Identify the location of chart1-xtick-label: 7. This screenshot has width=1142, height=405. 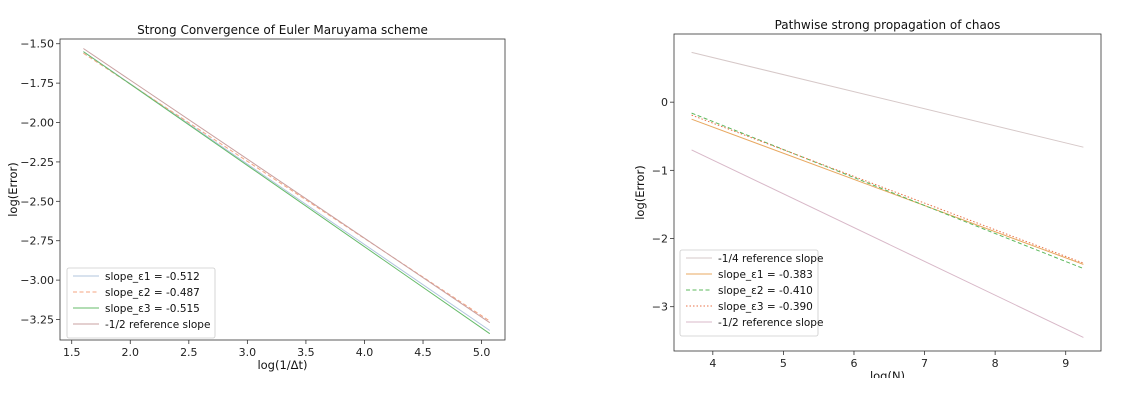
(924, 363).